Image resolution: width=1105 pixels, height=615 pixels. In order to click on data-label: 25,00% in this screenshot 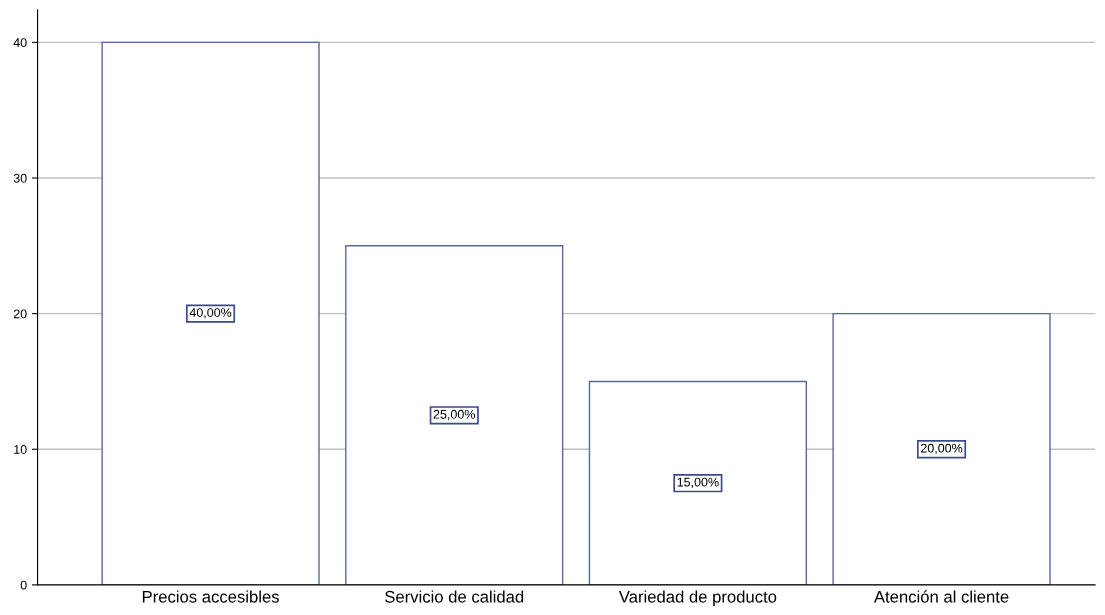, I will do `click(454, 415)`.